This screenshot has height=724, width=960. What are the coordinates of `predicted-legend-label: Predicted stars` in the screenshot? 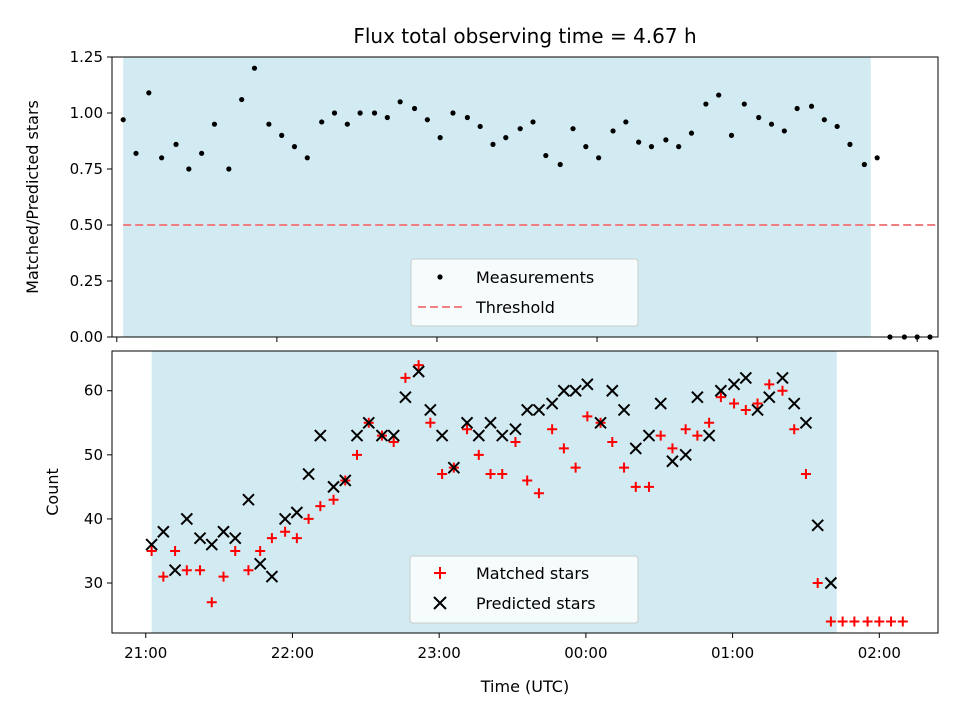 It's located at (536, 603).